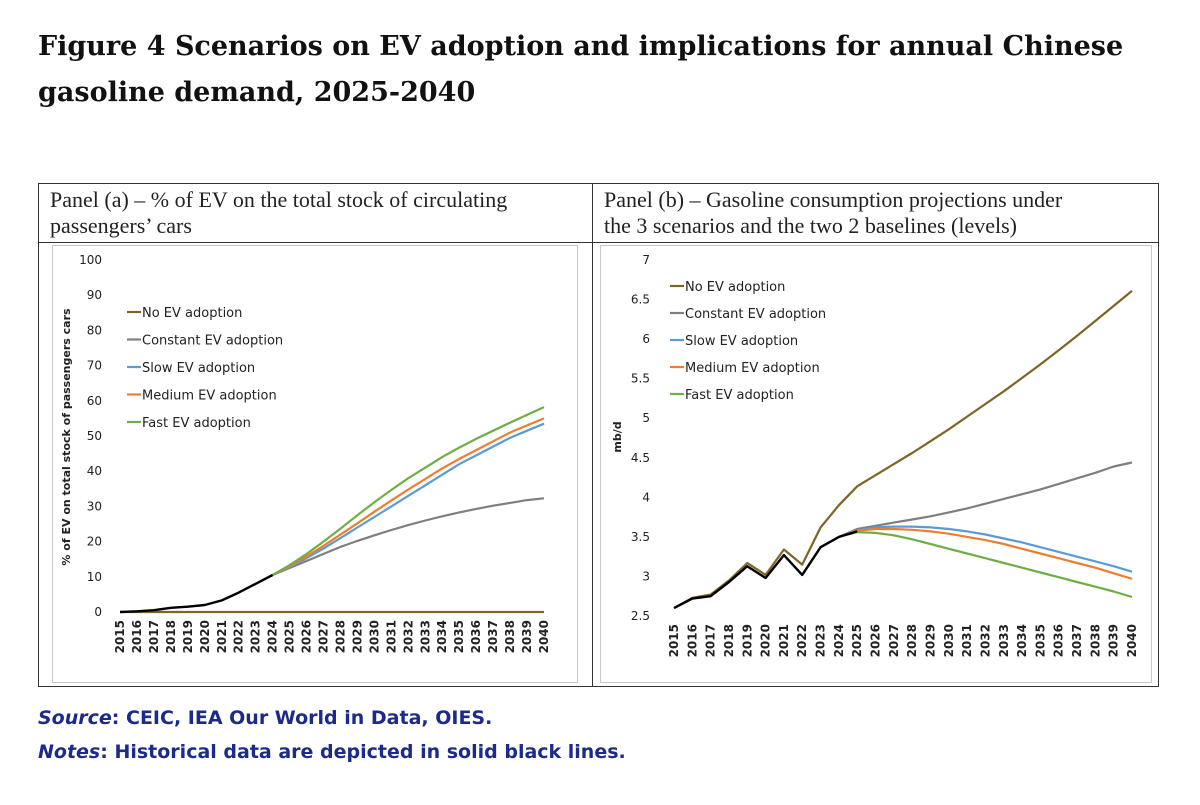 This screenshot has height=805, width=1200. Describe the element at coordinates (640, 616) in the screenshot. I see `y-tick-label: 2.5` at that location.